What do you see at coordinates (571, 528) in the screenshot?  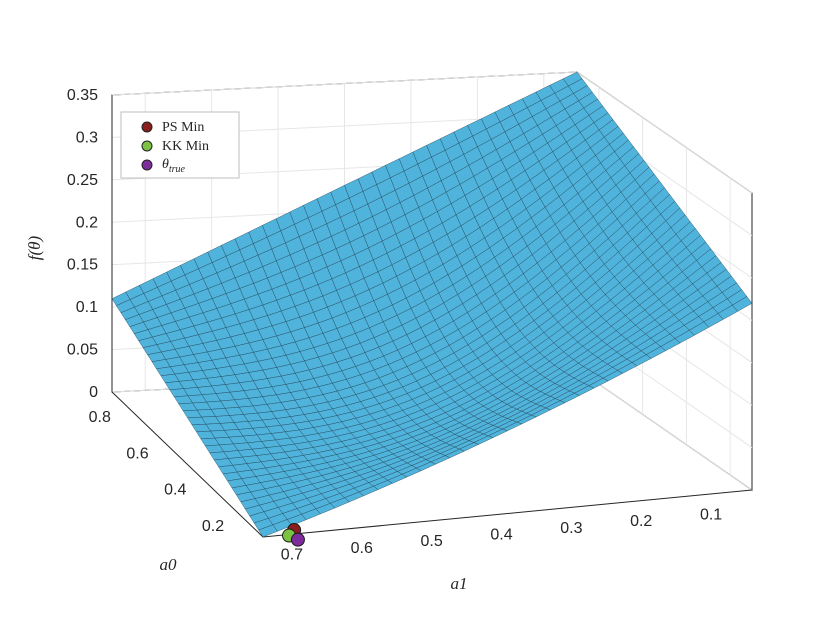 I see `a1-tick-label: 0.3` at bounding box center [571, 528].